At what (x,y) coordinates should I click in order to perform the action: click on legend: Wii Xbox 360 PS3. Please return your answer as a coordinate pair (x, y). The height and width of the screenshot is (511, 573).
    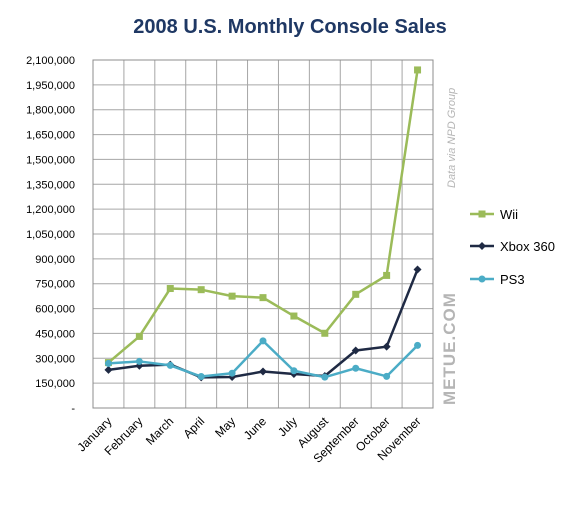
    Looking at the image, I should click on (512, 247).